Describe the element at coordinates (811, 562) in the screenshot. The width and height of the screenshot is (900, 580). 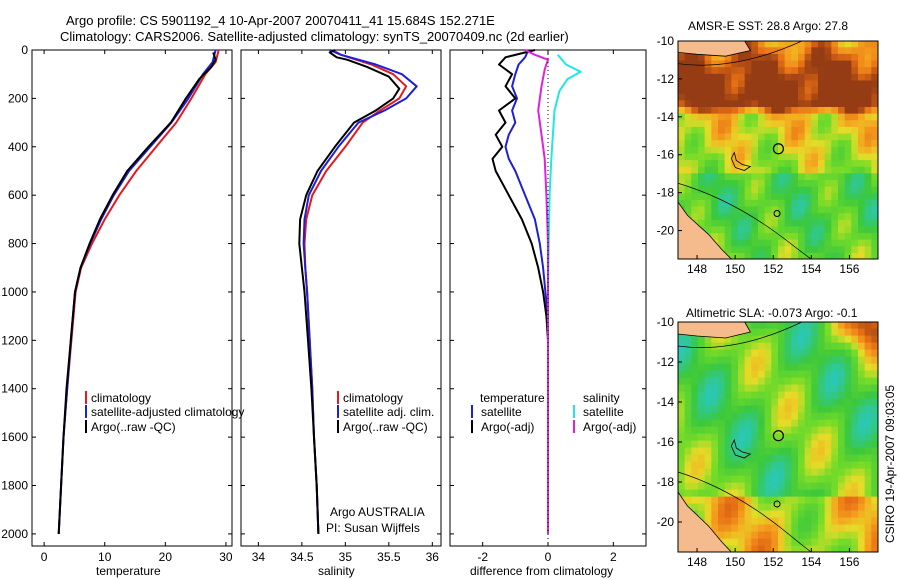
I see `map-x-tick-label: 154` at that location.